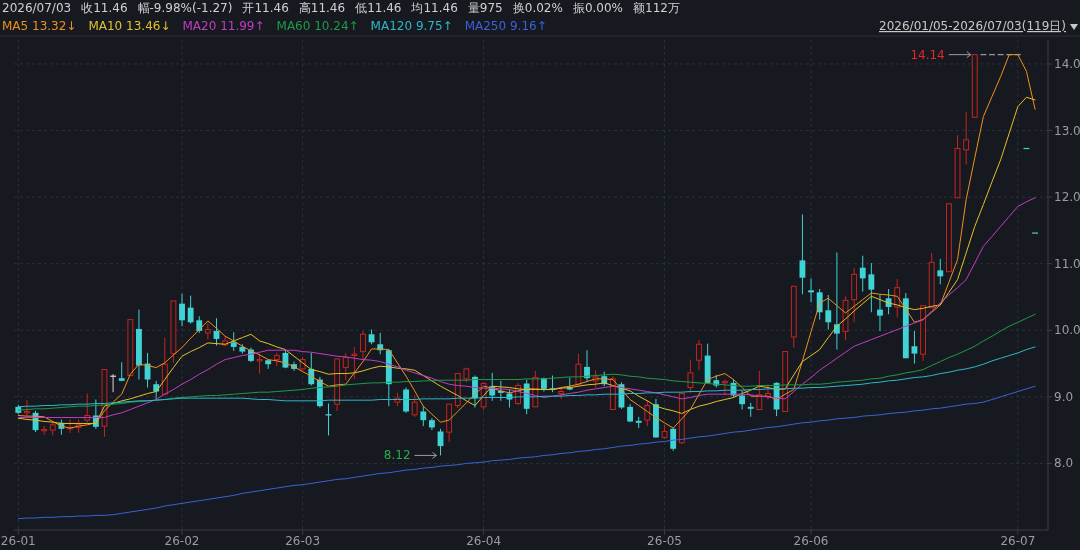 This screenshot has height=550, width=1080. I want to click on annotation: 8.12, so click(397, 455).